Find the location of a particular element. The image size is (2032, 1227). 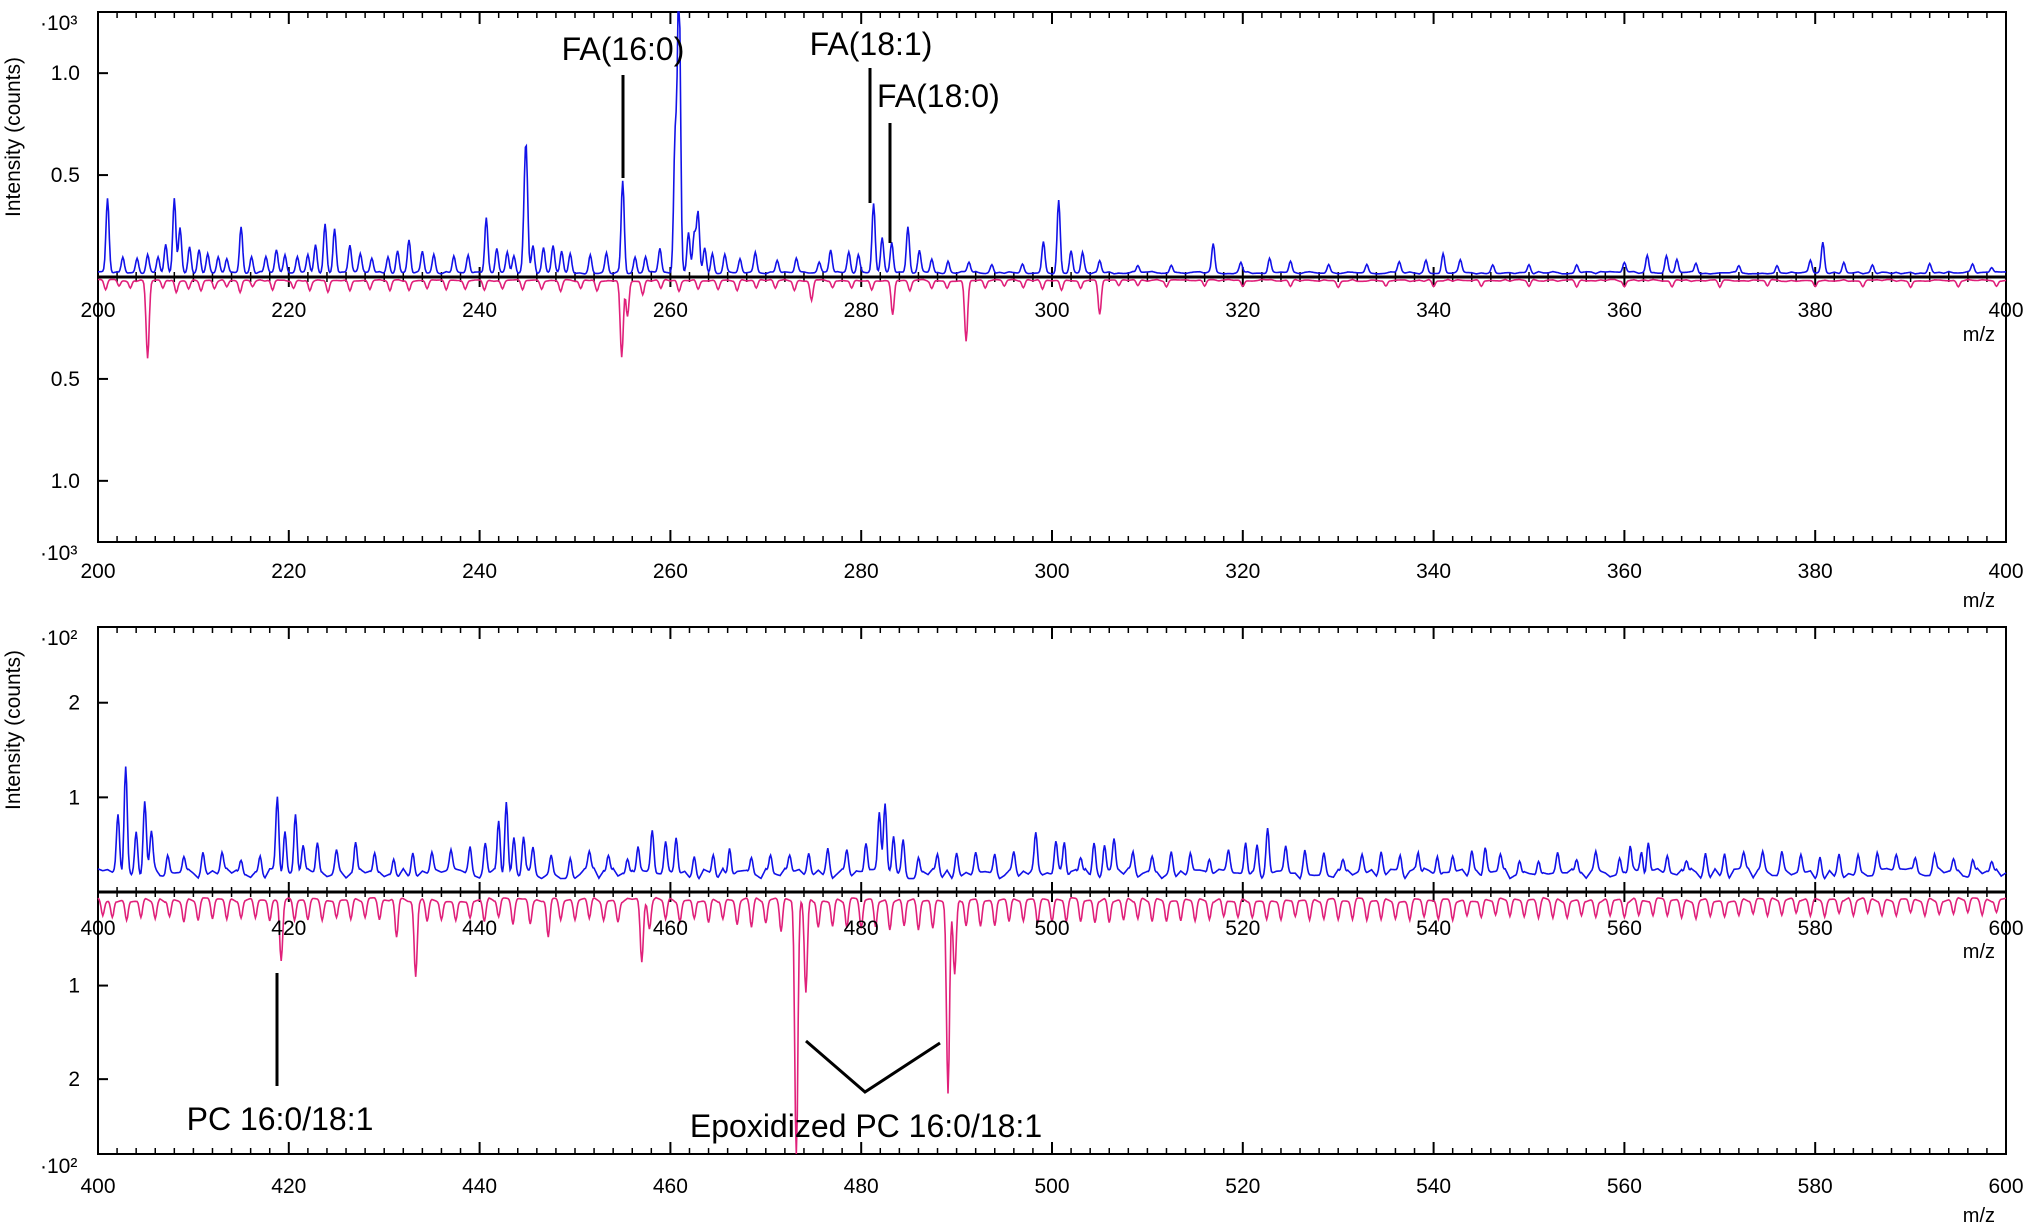

annotation-fa-18-1: FA(18:1) is located at coordinates (871, 44).